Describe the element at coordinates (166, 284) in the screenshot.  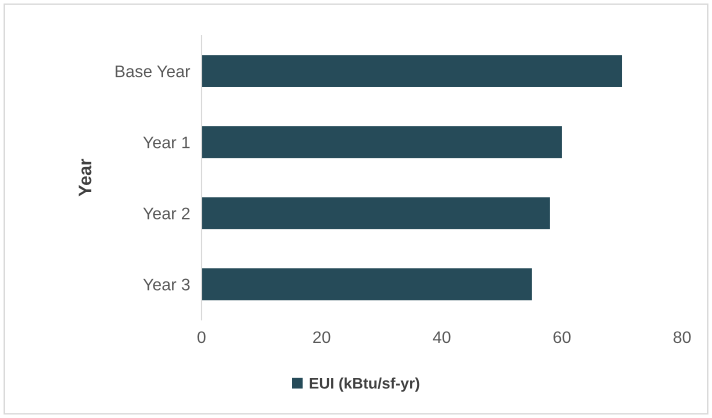
I see `y-tick-label: Year 3` at that location.